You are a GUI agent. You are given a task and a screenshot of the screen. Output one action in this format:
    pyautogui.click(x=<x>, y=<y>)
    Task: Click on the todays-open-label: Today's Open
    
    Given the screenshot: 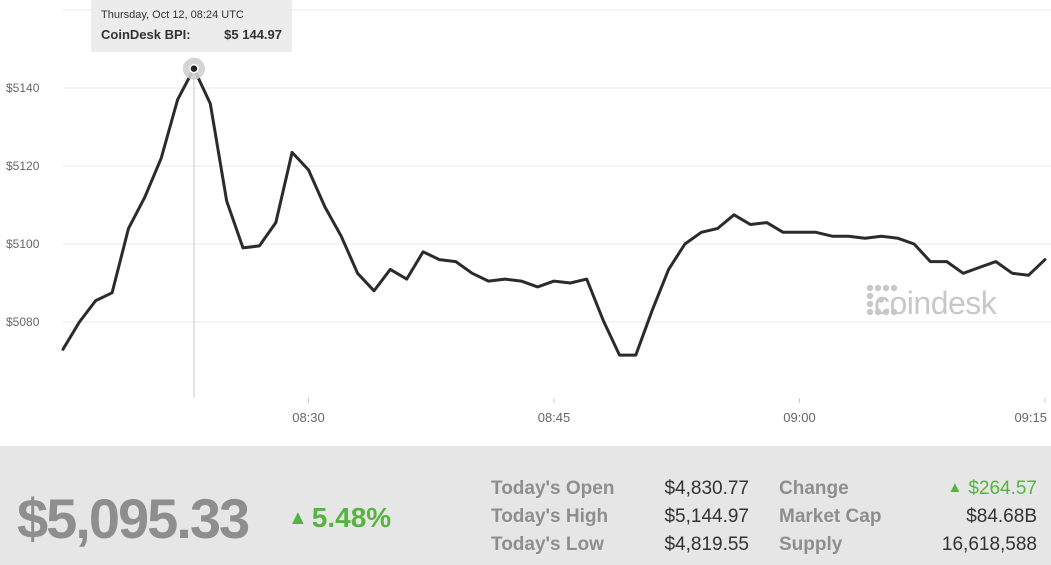 What is the action you would take?
    pyautogui.click(x=553, y=488)
    